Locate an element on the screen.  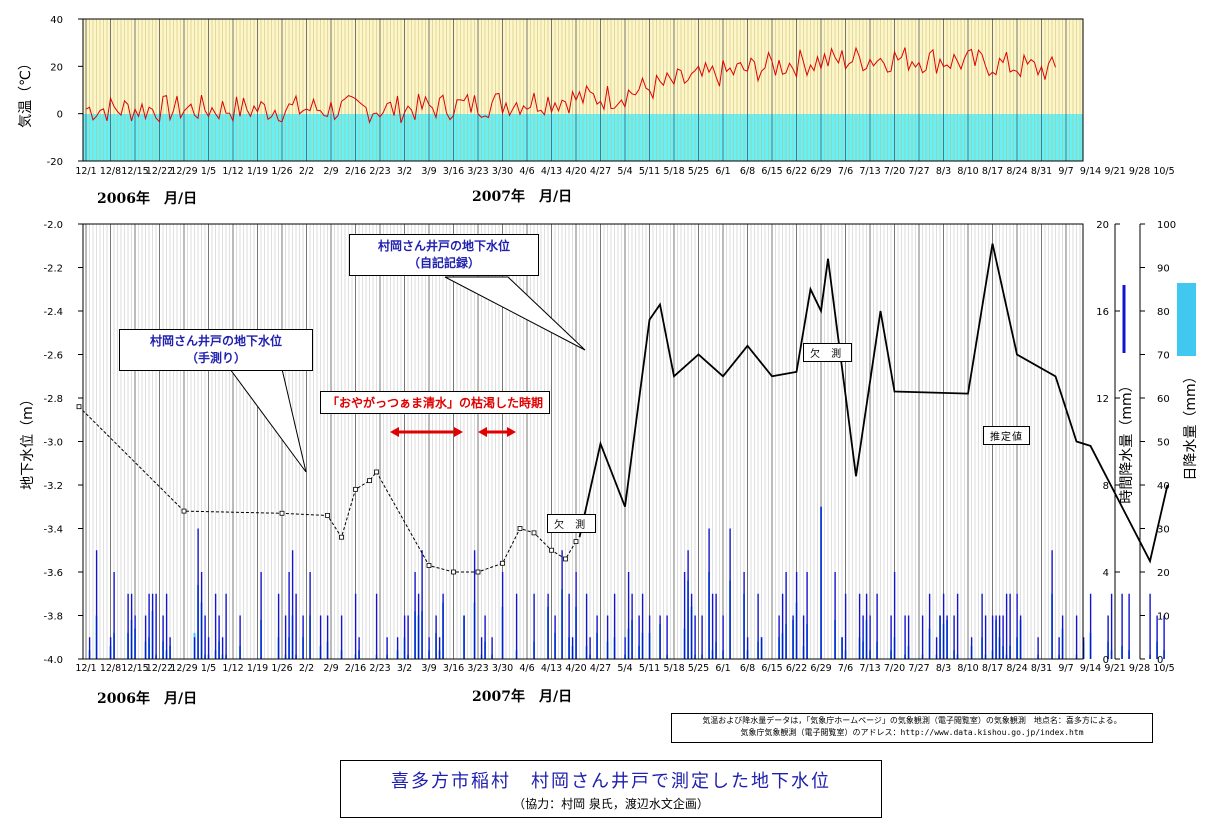
gw-x-tick-label: 8/10 is located at coordinates (967, 668).